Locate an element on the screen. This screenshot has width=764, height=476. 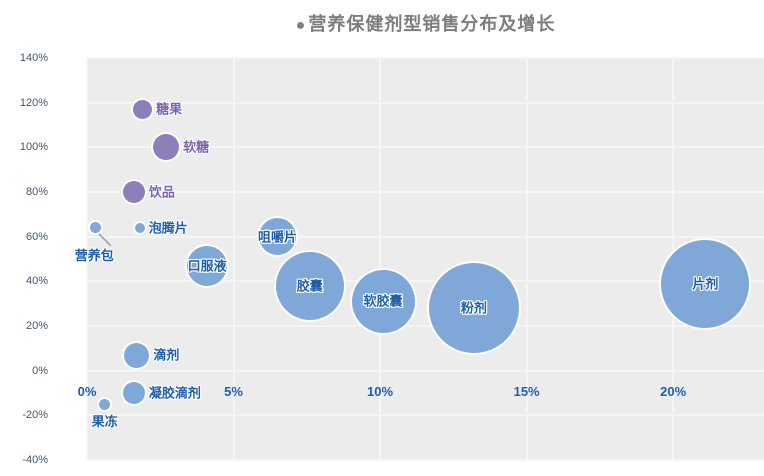
bubble-label: 咀嚼片 is located at coordinates (277, 237).